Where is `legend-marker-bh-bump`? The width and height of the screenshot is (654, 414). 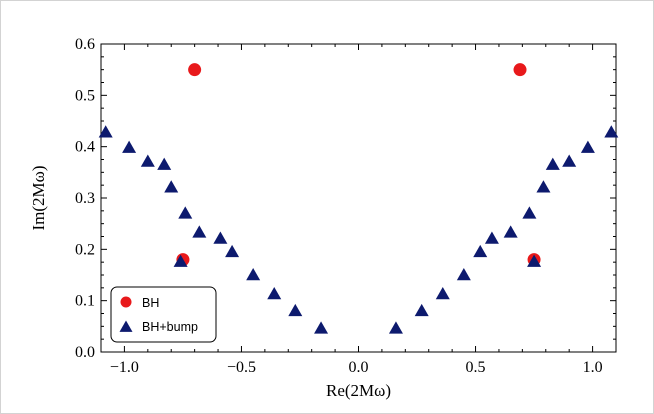 legend-marker-bh-bump is located at coordinates (126, 326).